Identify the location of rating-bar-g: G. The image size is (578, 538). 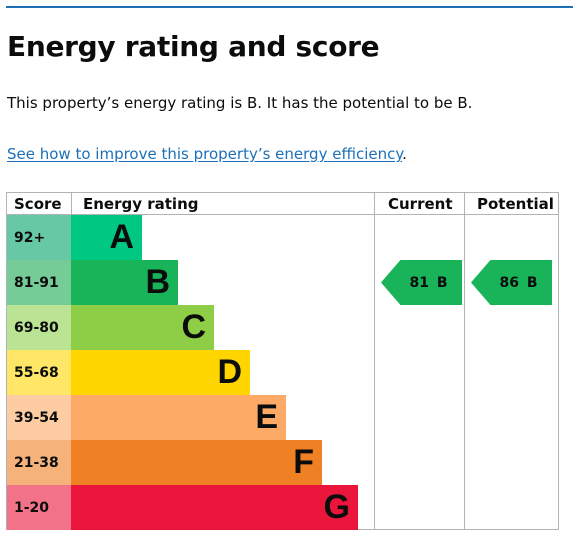
(214, 507).